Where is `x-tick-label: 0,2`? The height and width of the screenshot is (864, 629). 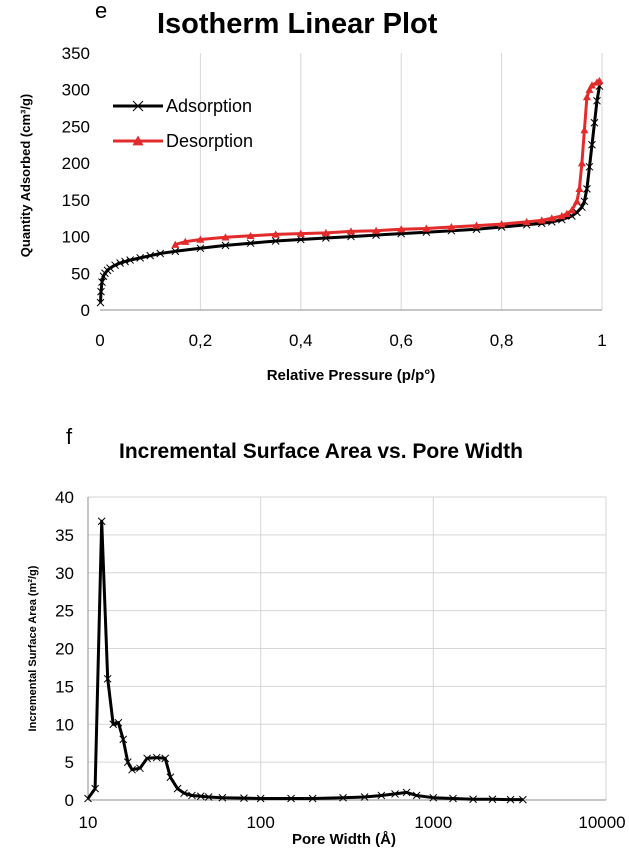
x-tick-label: 0,2 is located at coordinates (201, 340).